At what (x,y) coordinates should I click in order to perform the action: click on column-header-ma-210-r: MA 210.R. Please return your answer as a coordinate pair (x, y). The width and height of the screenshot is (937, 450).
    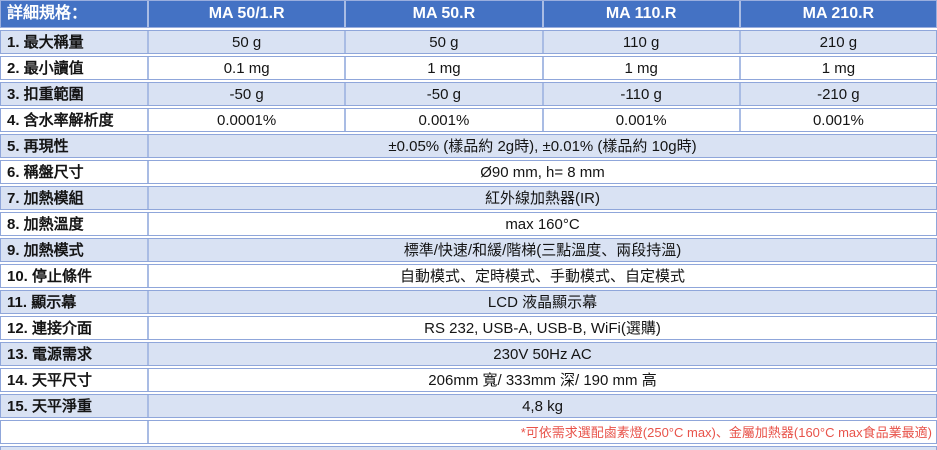
    Looking at the image, I should click on (838, 13).